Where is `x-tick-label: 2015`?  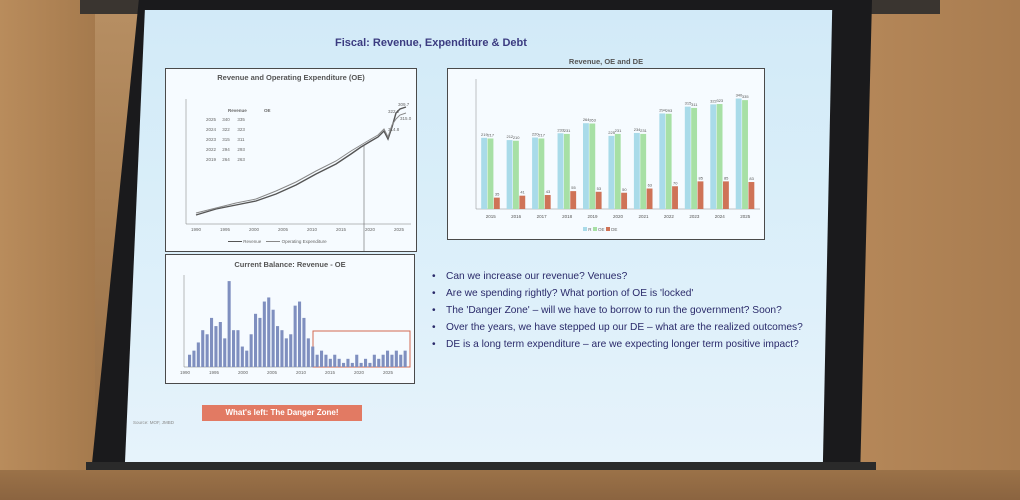 x-tick-label: 2015 is located at coordinates (491, 216).